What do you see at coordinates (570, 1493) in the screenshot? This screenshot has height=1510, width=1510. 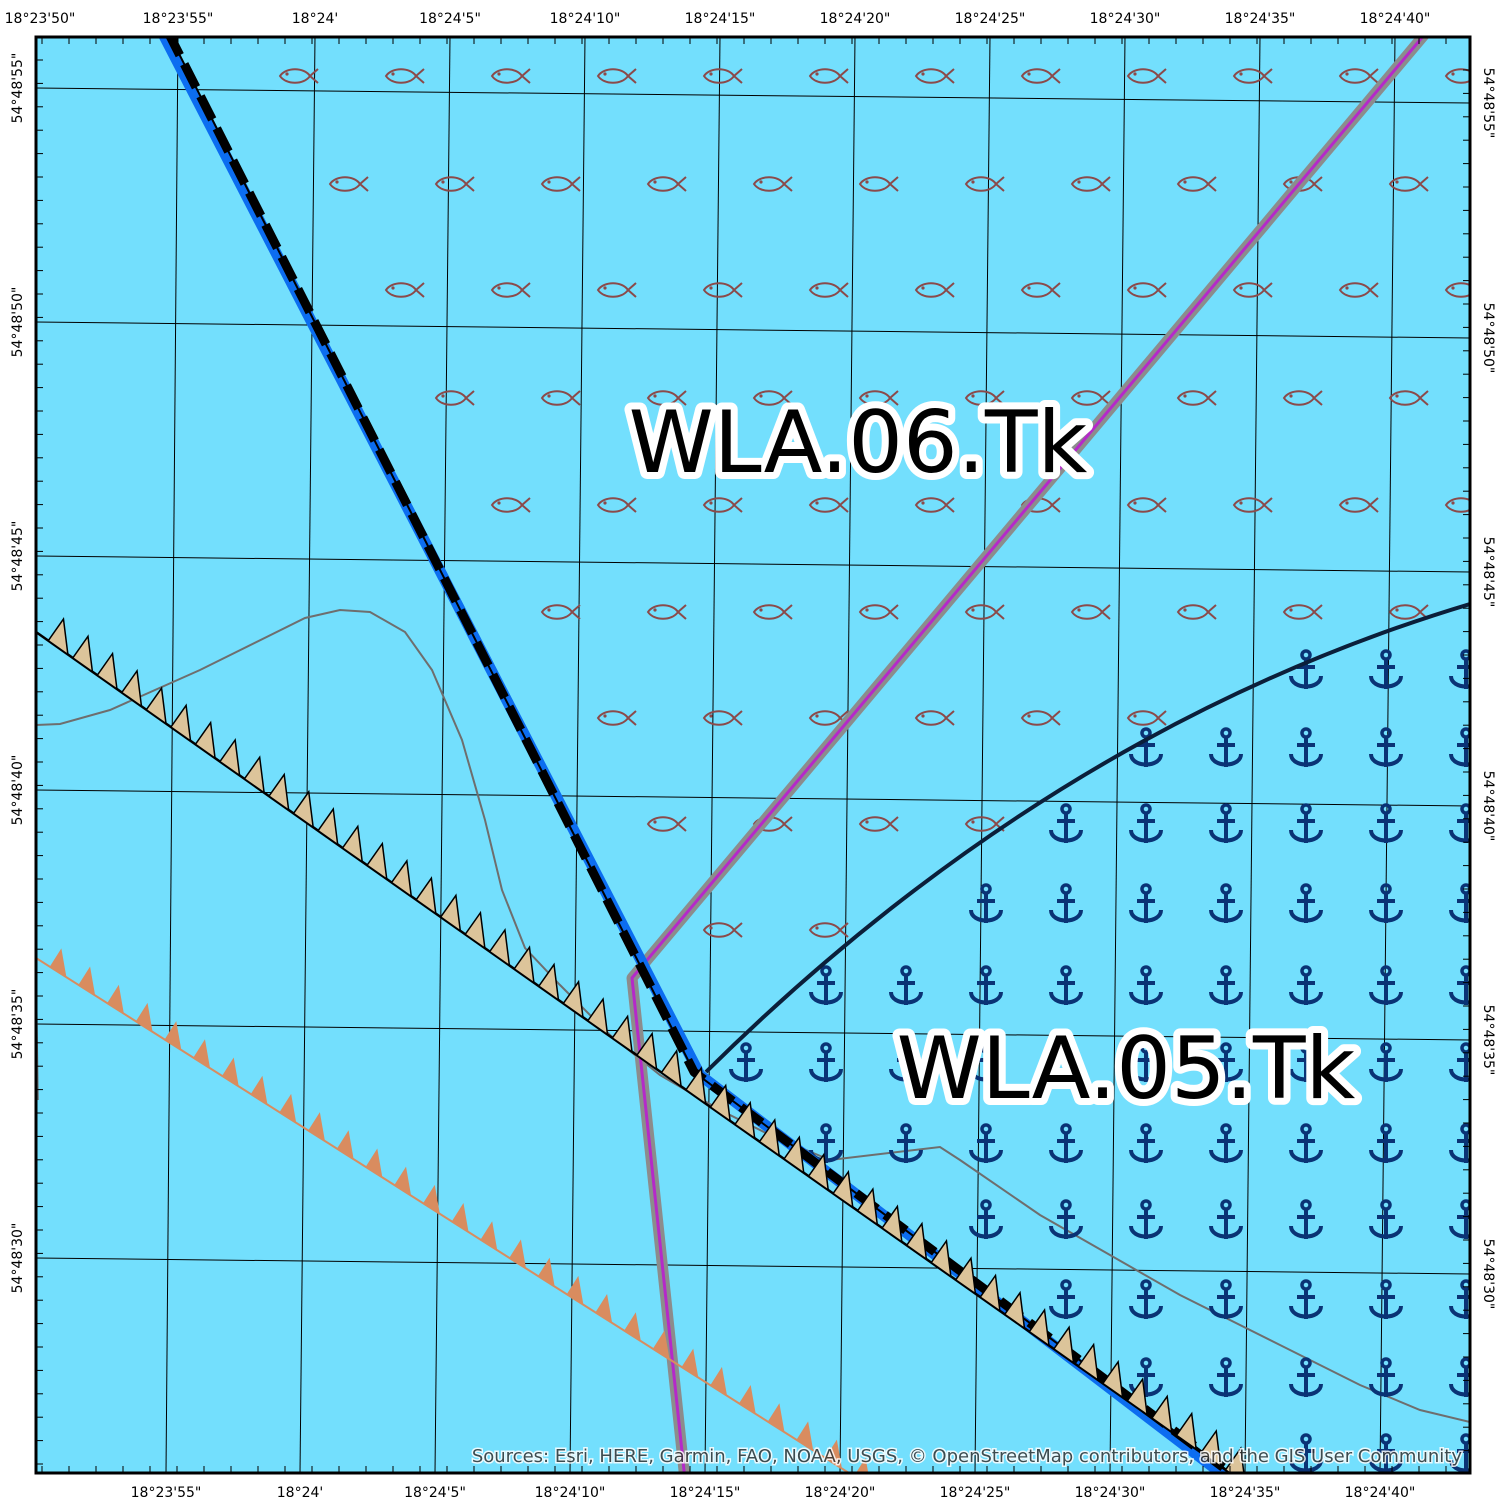 I see `bottom-tick-label: 18°24'10"` at bounding box center [570, 1493].